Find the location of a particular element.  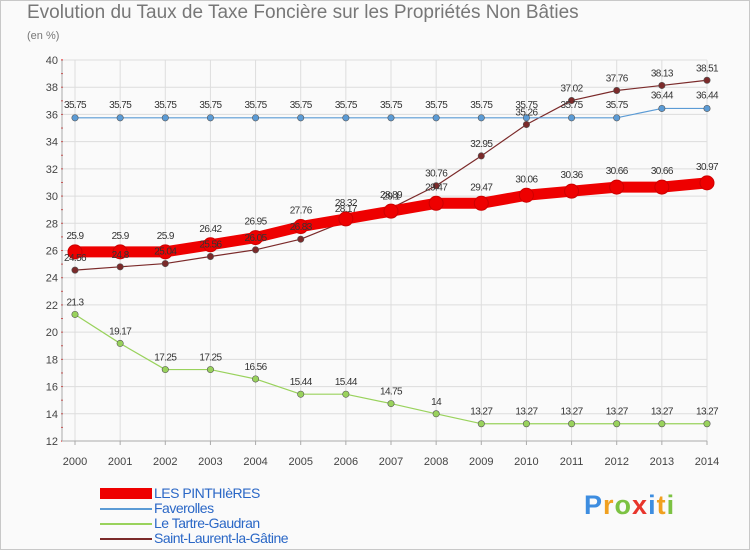

y-tick-label: 26 is located at coordinates (52, 252).